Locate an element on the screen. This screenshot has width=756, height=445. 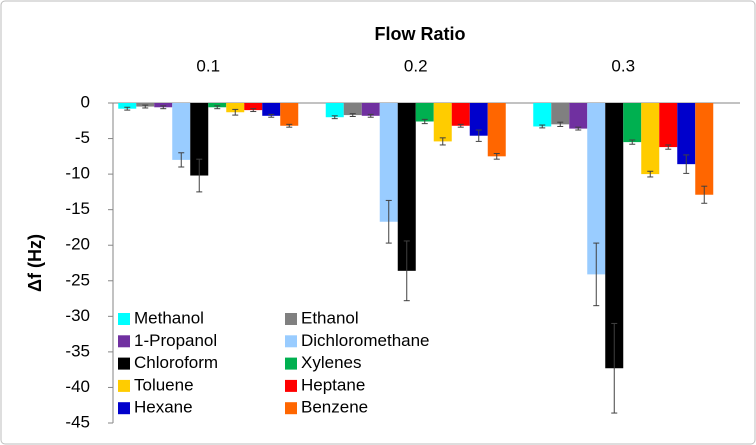
y-tick-label: -35 is located at coordinates (77, 350).